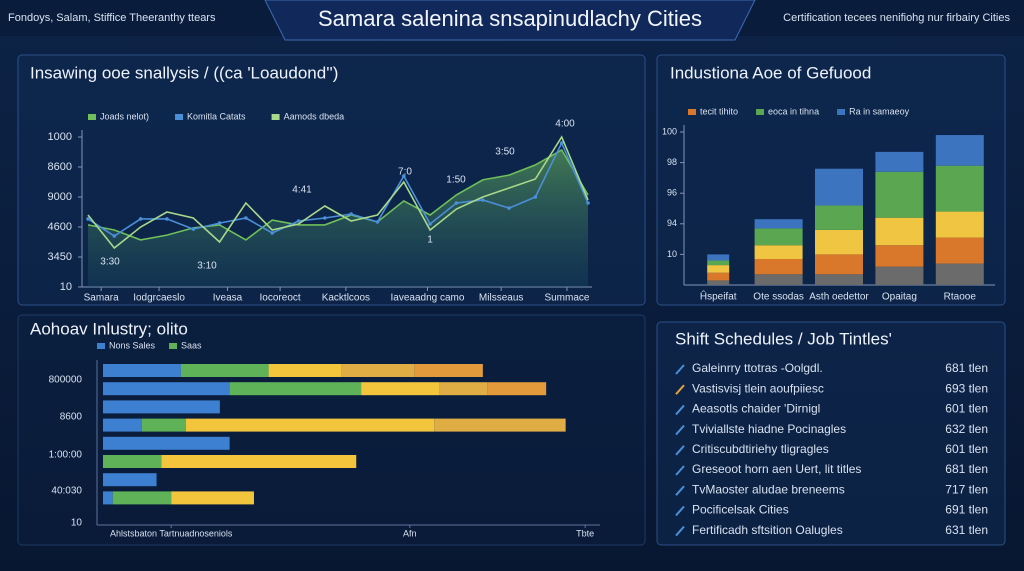 This screenshot has width=1024, height=571. I want to click on y-tick-label: 4600, so click(60, 227).